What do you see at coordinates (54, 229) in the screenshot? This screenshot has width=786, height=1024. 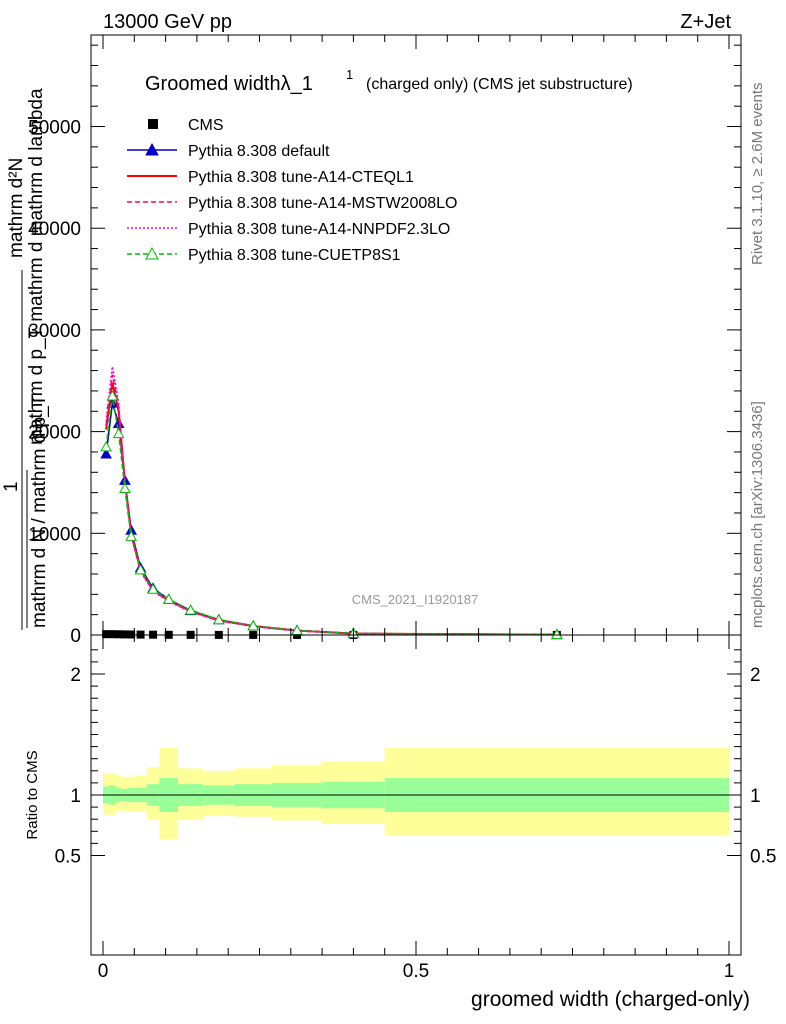 I see `main-y-tick-label: 40000` at bounding box center [54, 229].